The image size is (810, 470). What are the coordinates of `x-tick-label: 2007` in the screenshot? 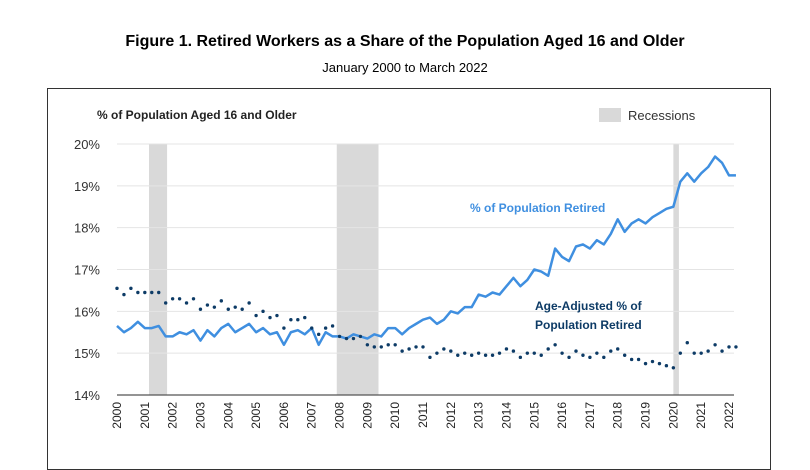 It's located at (312, 415).